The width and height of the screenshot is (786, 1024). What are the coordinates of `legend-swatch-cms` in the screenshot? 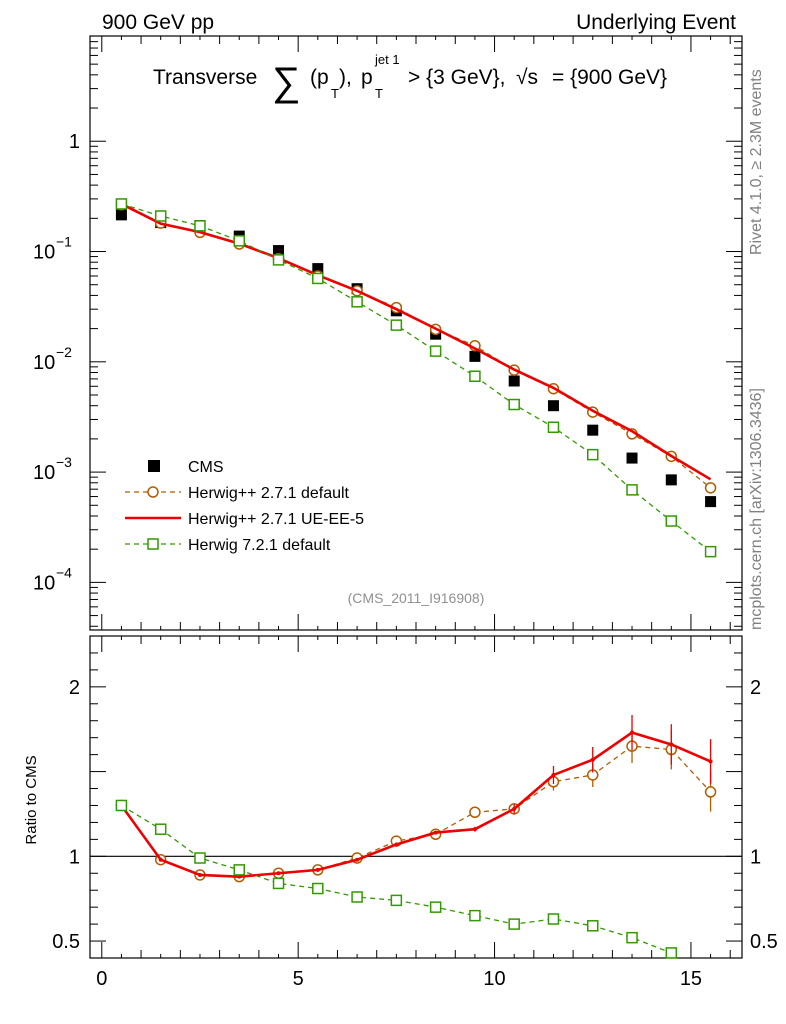 It's located at (154, 466).